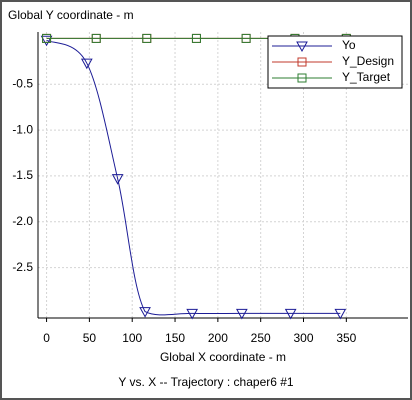 This screenshot has height=400, width=412. What do you see at coordinates (71, 15) in the screenshot?
I see `y-axis-title: Global Y coordinate - m` at bounding box center [71, 15].